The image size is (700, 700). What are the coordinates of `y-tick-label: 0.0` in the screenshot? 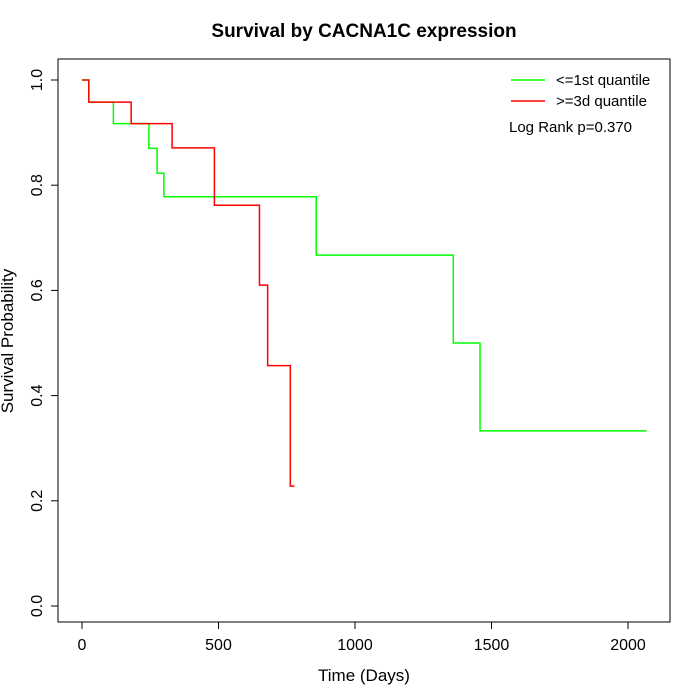 It's located at (37, 606).